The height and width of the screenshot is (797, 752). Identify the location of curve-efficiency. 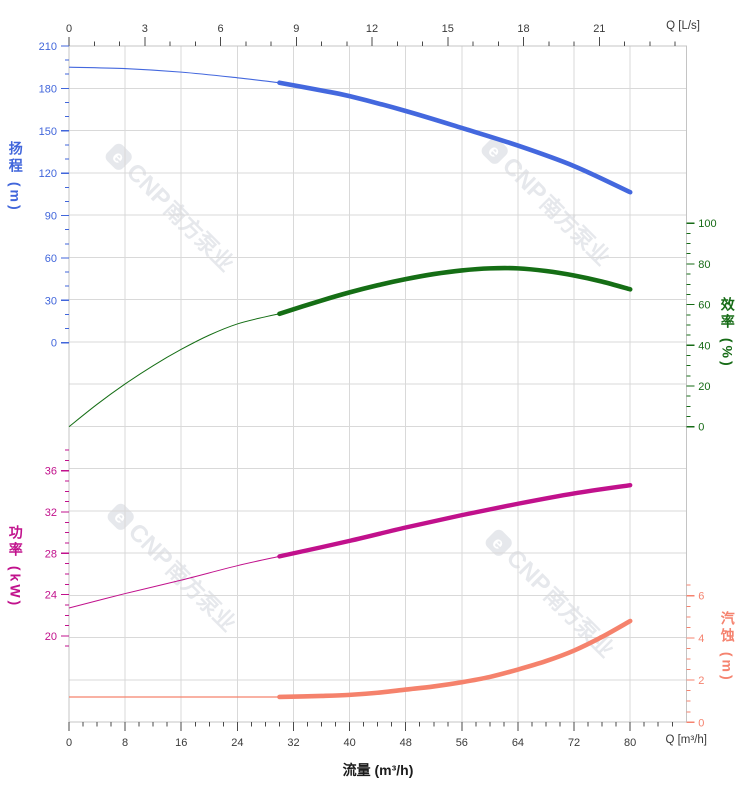
(455, 291).